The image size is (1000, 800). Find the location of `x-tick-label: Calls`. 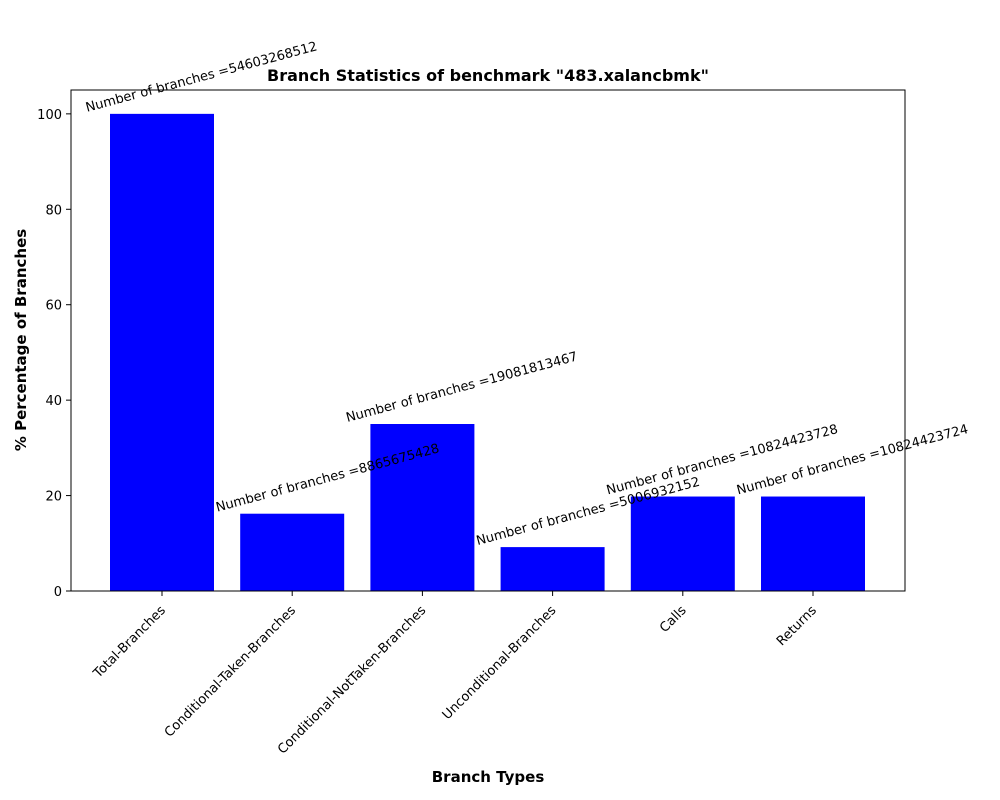

x-tick-label: Calls is located at coordinates (673, 619).